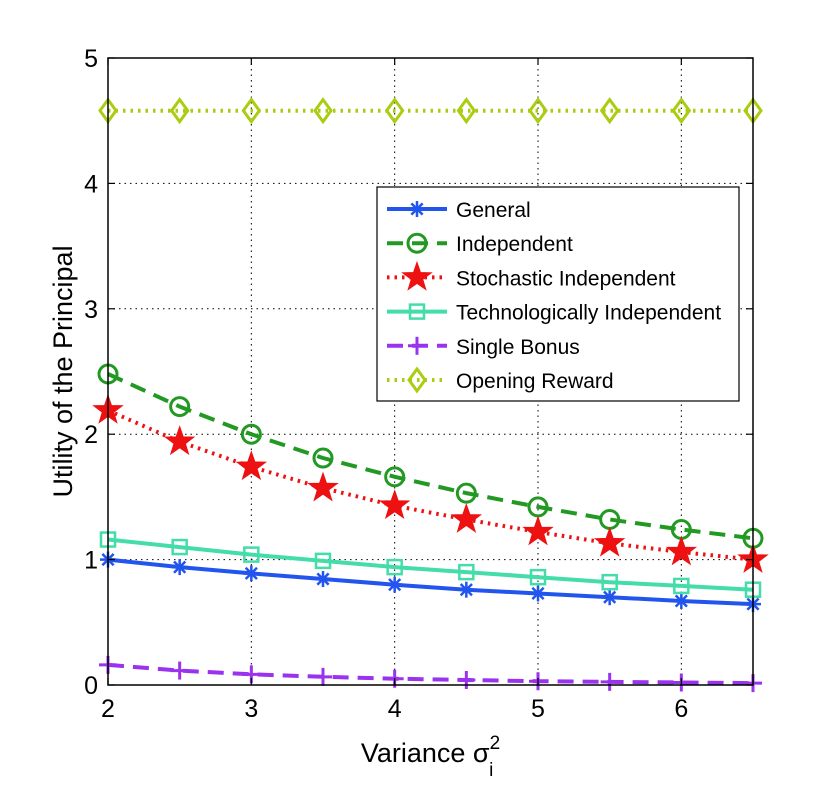 The height and width of the screenshot is (790, 830). Describe the element at coordinates (91, 435) in the screenshot. I see `y-tick-label: 2` at that location.